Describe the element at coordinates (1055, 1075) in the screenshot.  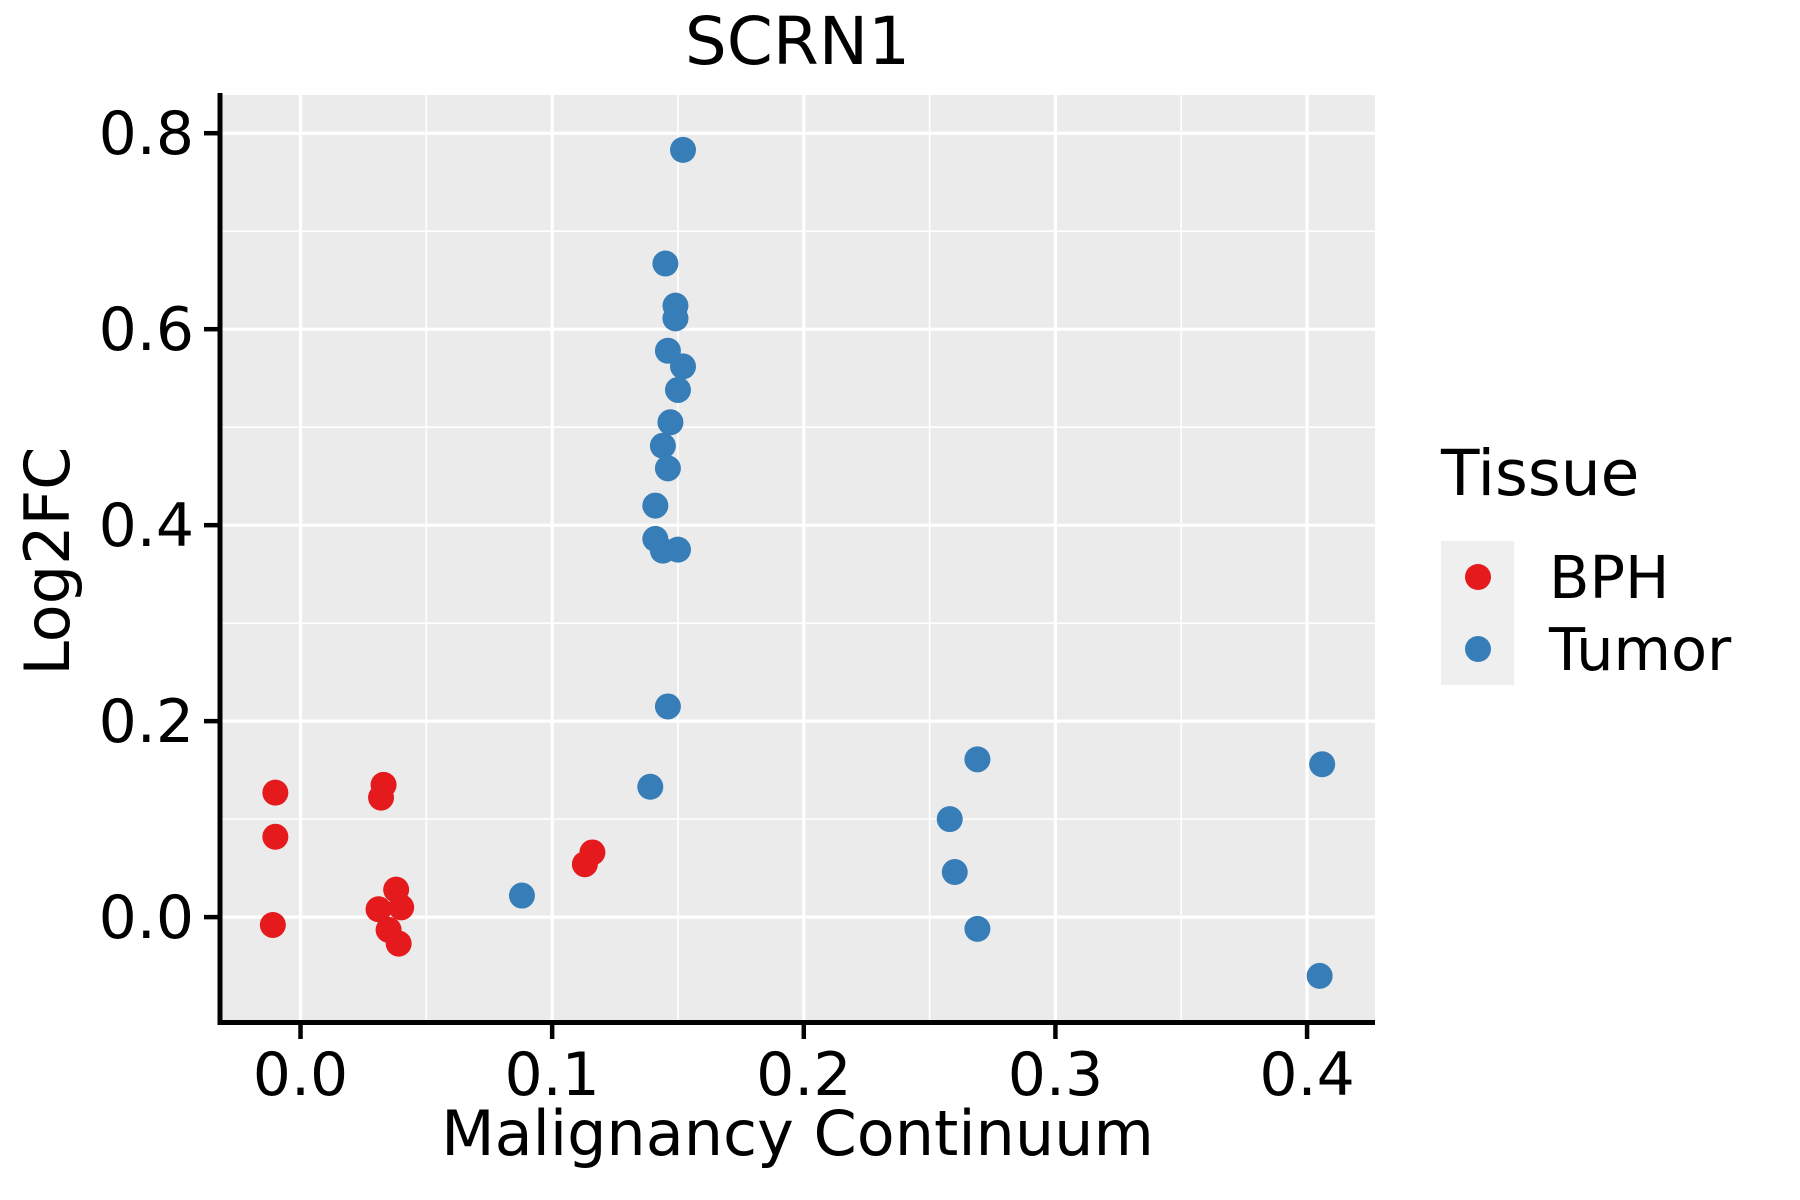
I see `x-tick-label: 0.3` at that location.